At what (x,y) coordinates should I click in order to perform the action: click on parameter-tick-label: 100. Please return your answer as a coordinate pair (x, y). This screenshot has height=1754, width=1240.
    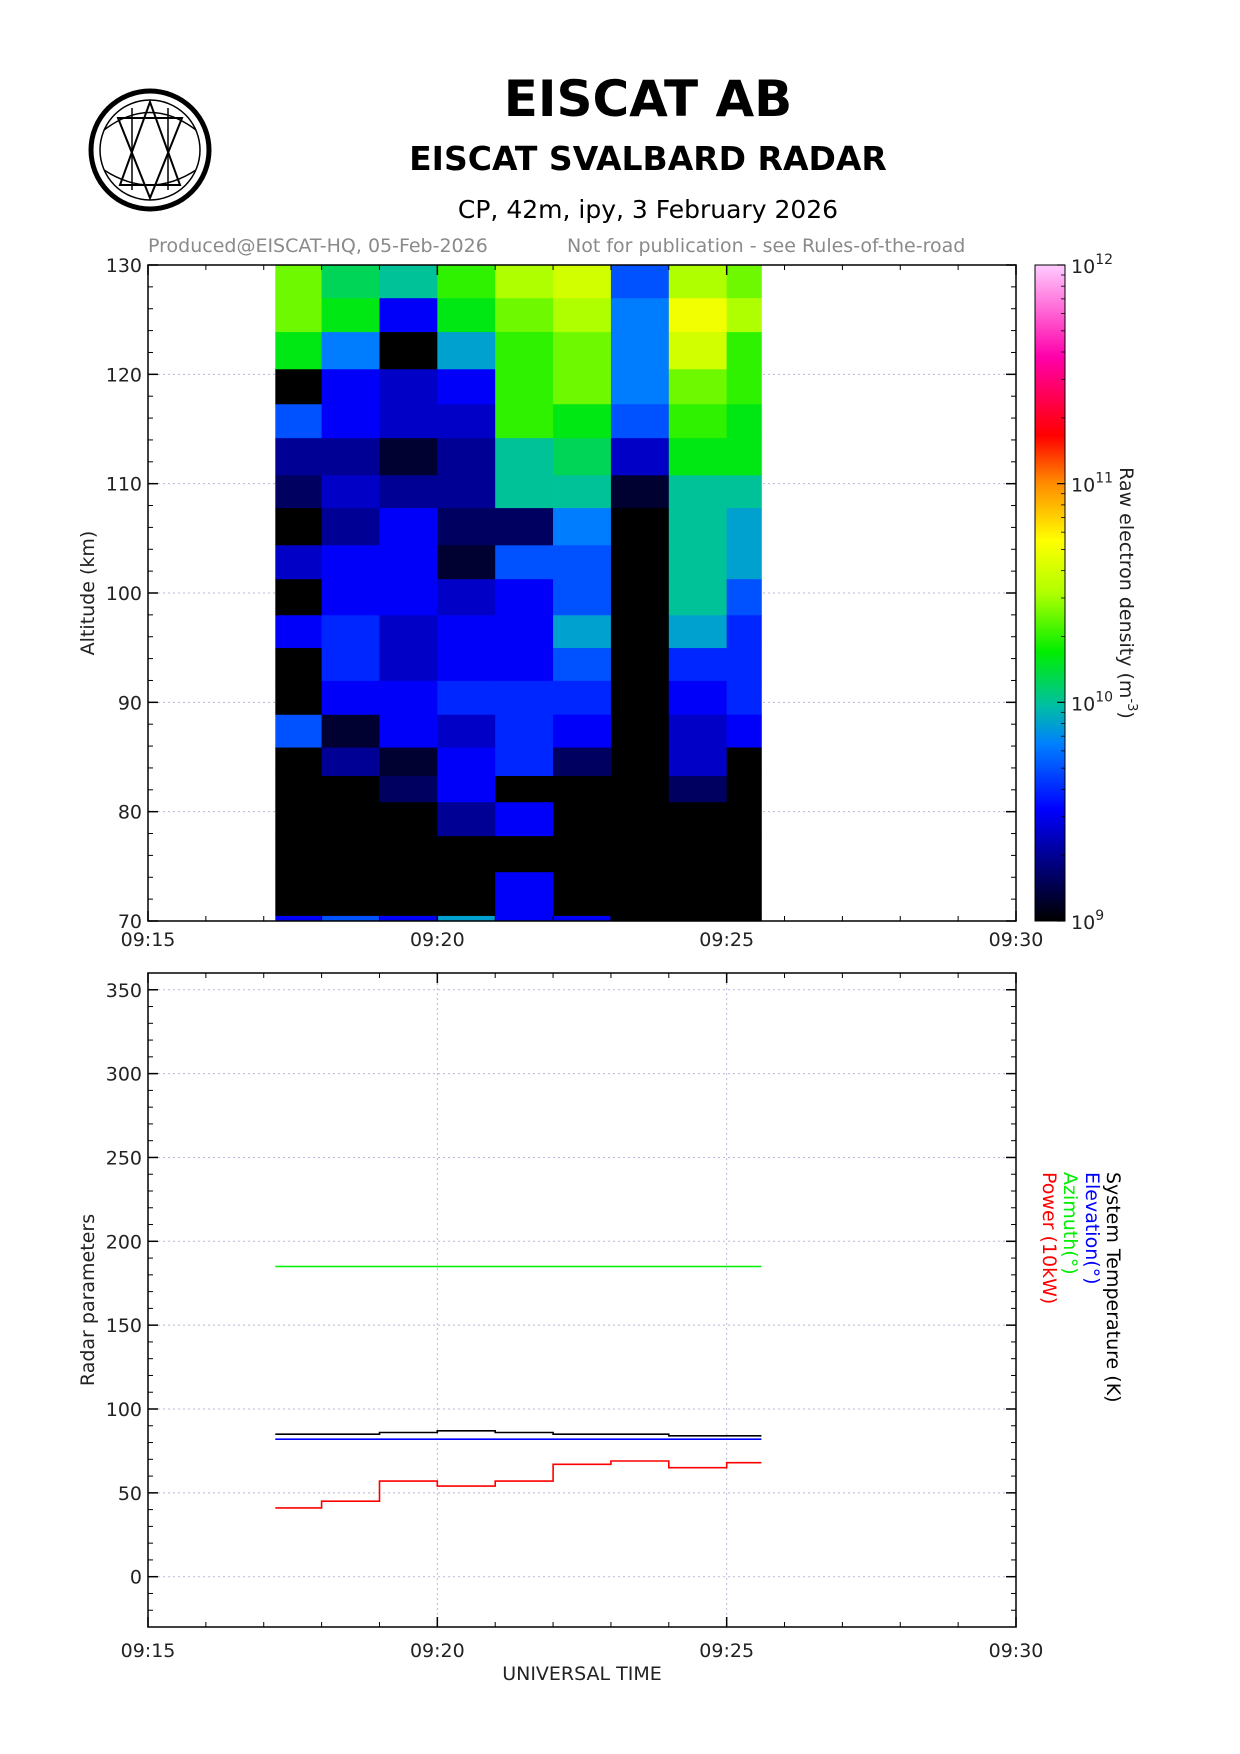
    Looking at the image, I should click on (124, 1410).